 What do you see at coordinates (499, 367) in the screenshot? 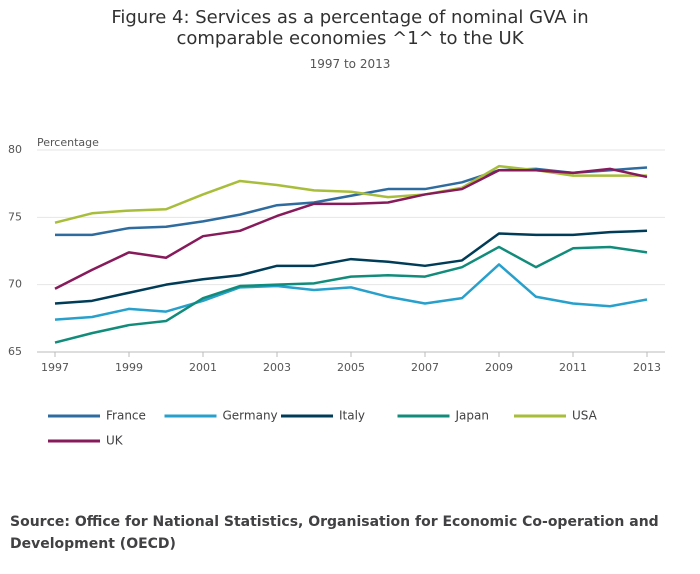
I see `x-tick-label: 2009` at bounding box center [499, 367].